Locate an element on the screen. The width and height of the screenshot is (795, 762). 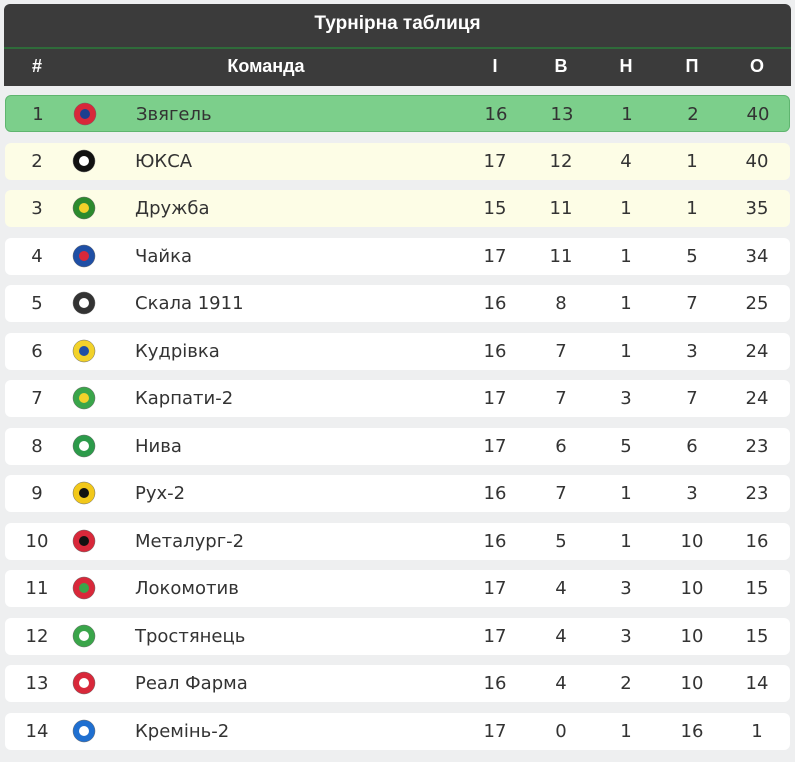
team-name: Тростянець is located at coordinates (190, 636).